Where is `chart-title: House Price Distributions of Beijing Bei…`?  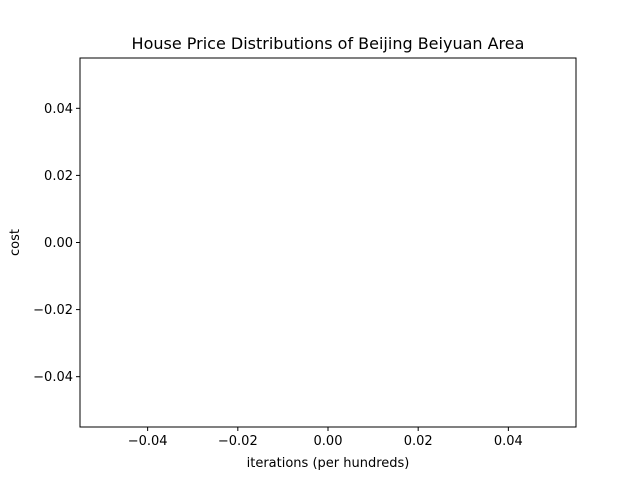 chart-title: House Price Distributions of Beijing Bei… is located at coordinates (328, 43).